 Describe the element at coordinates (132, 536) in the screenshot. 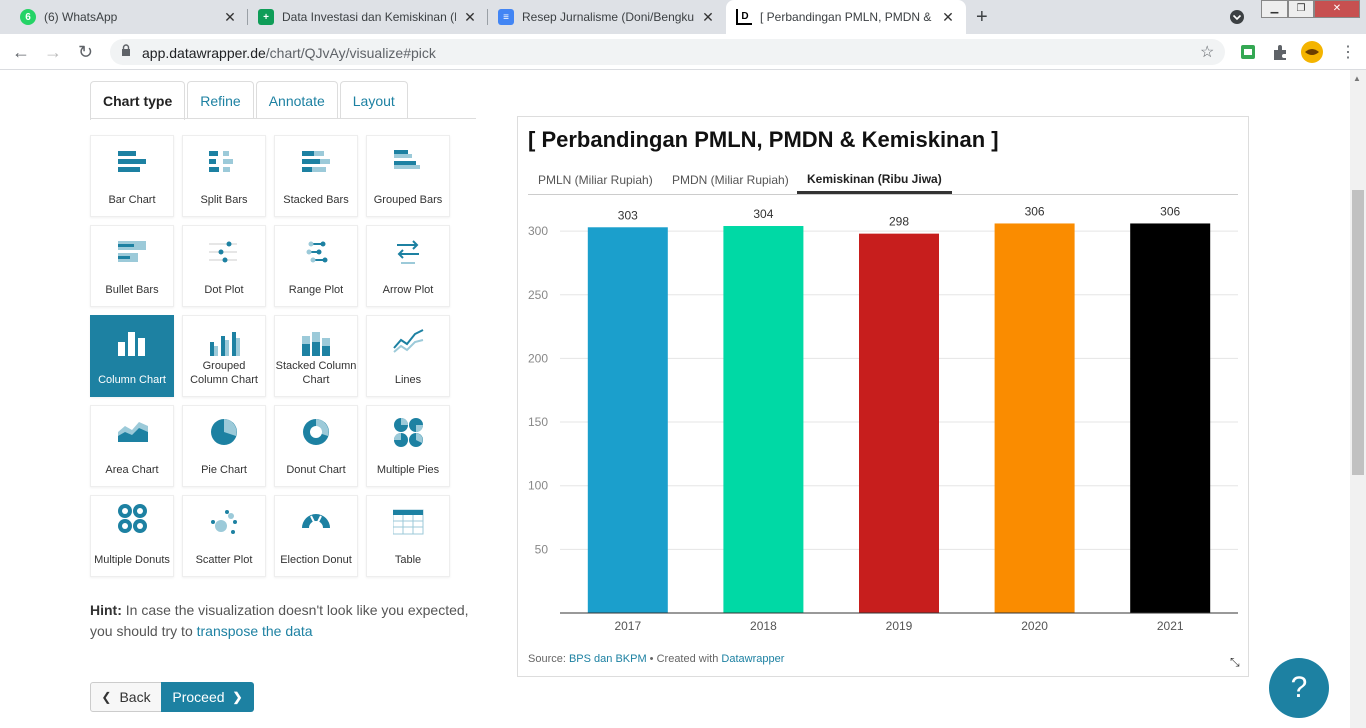

I see `chart-type-multiple-donuts: Multiple Donuts` at that location.